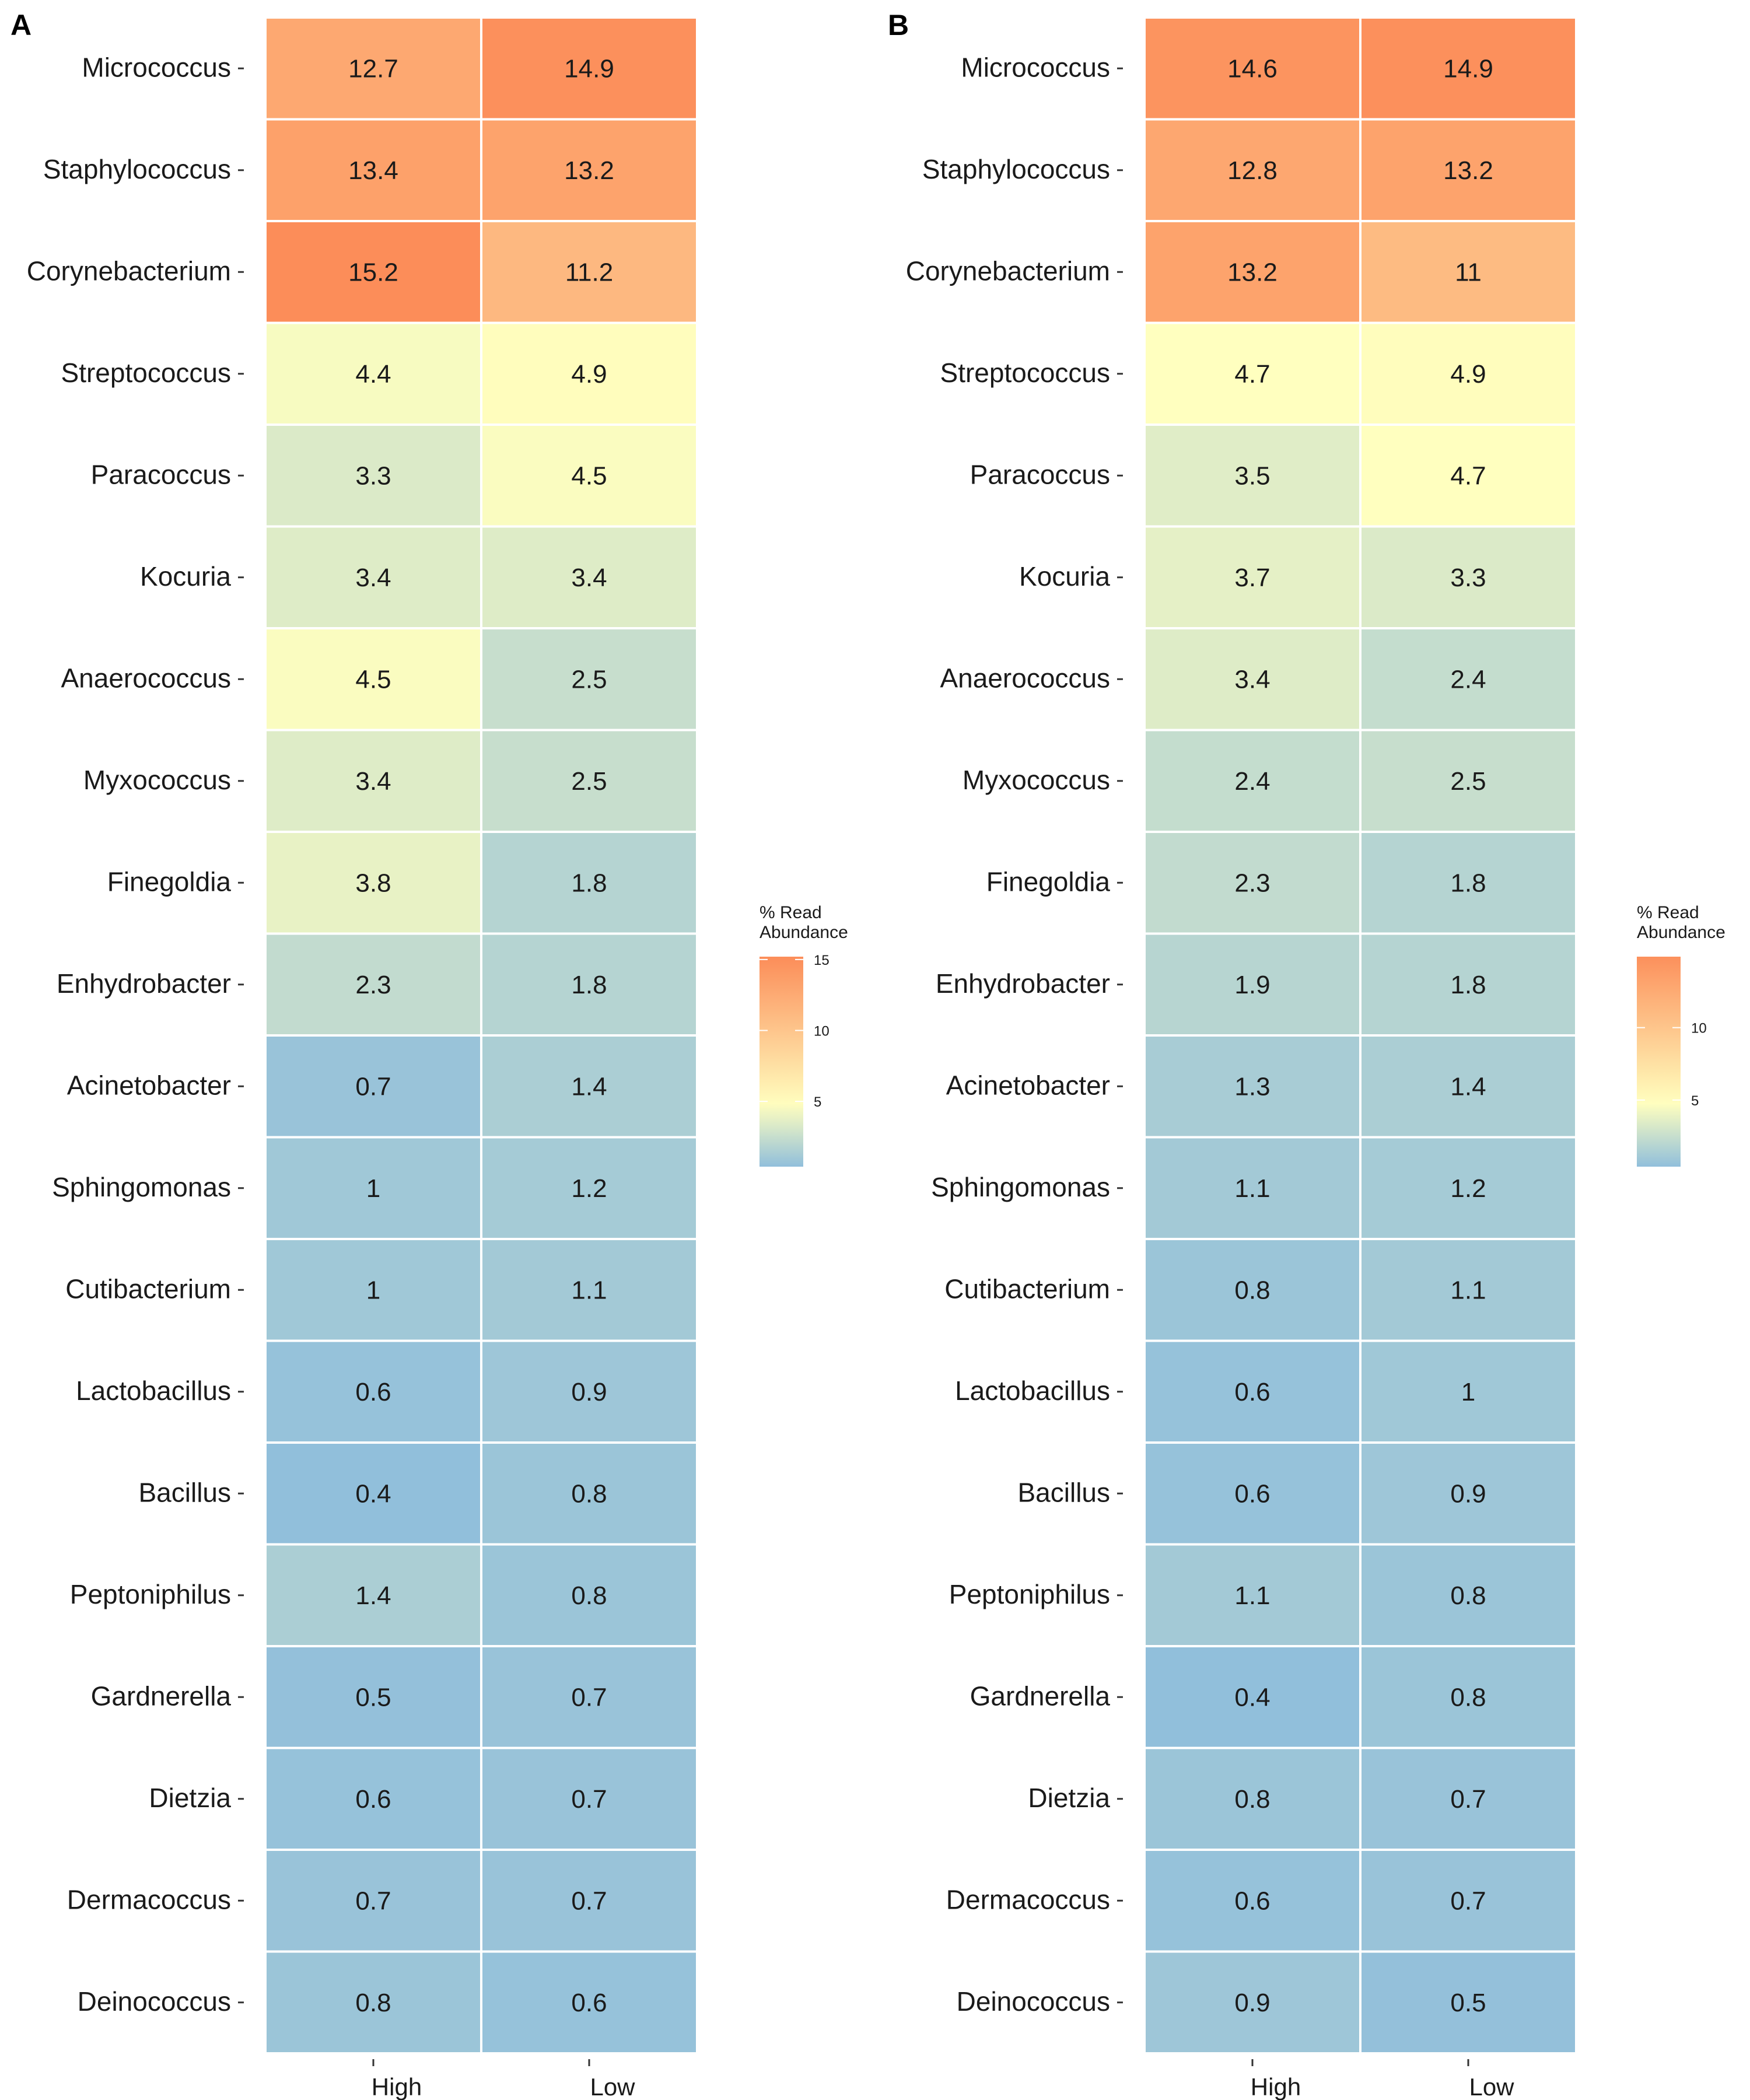 The image size is (1750, 2100). Describe the element at coordinates (190, 1798) in the screenshot. I see `row-label-dietzia: Dietzia` at that location.